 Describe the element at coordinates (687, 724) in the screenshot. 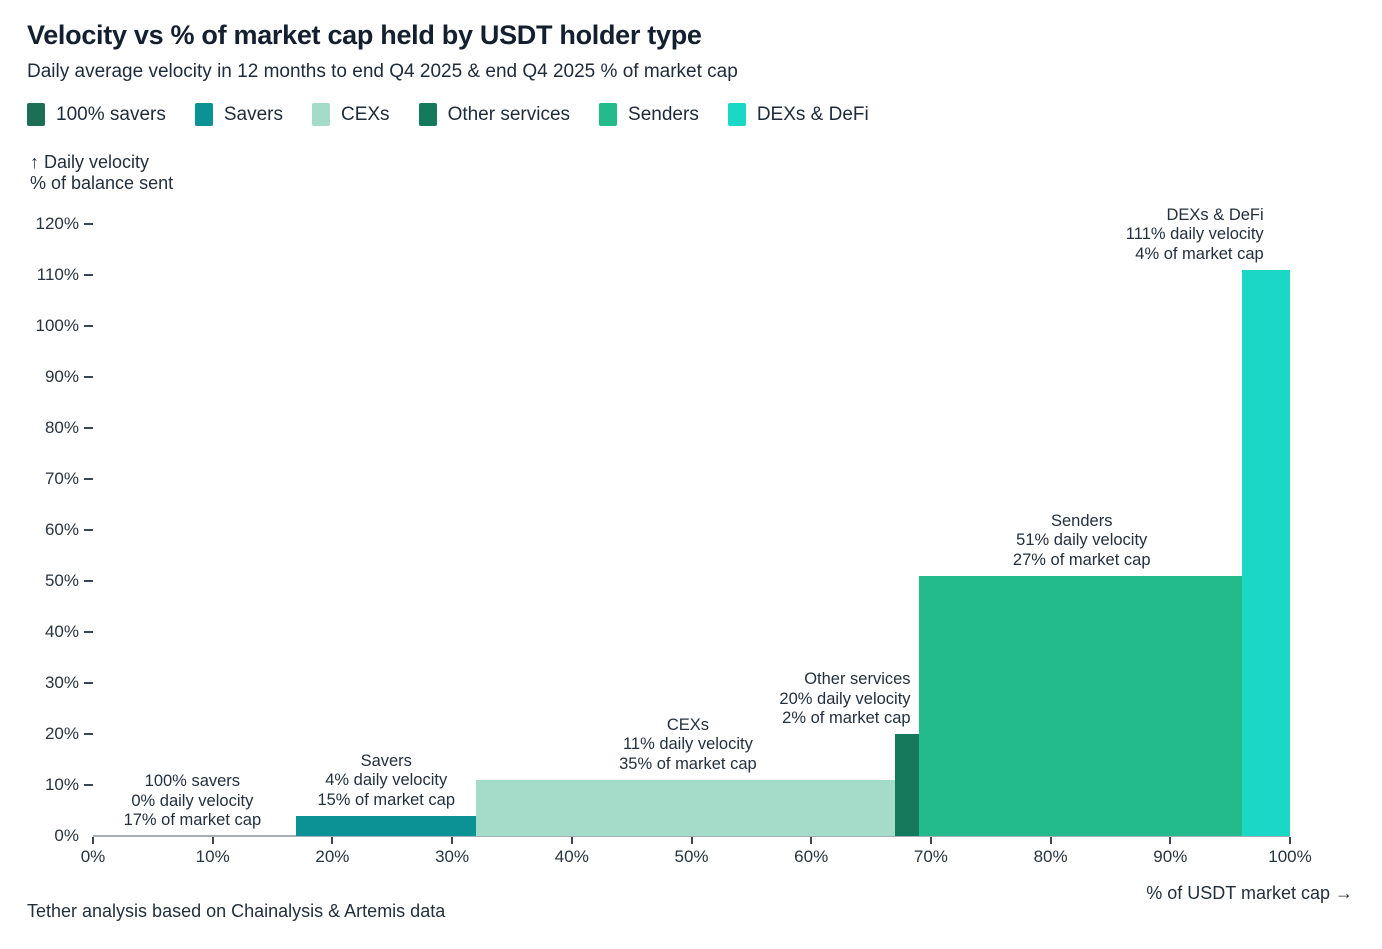

I see `annotation-line: CEXs` at that location.